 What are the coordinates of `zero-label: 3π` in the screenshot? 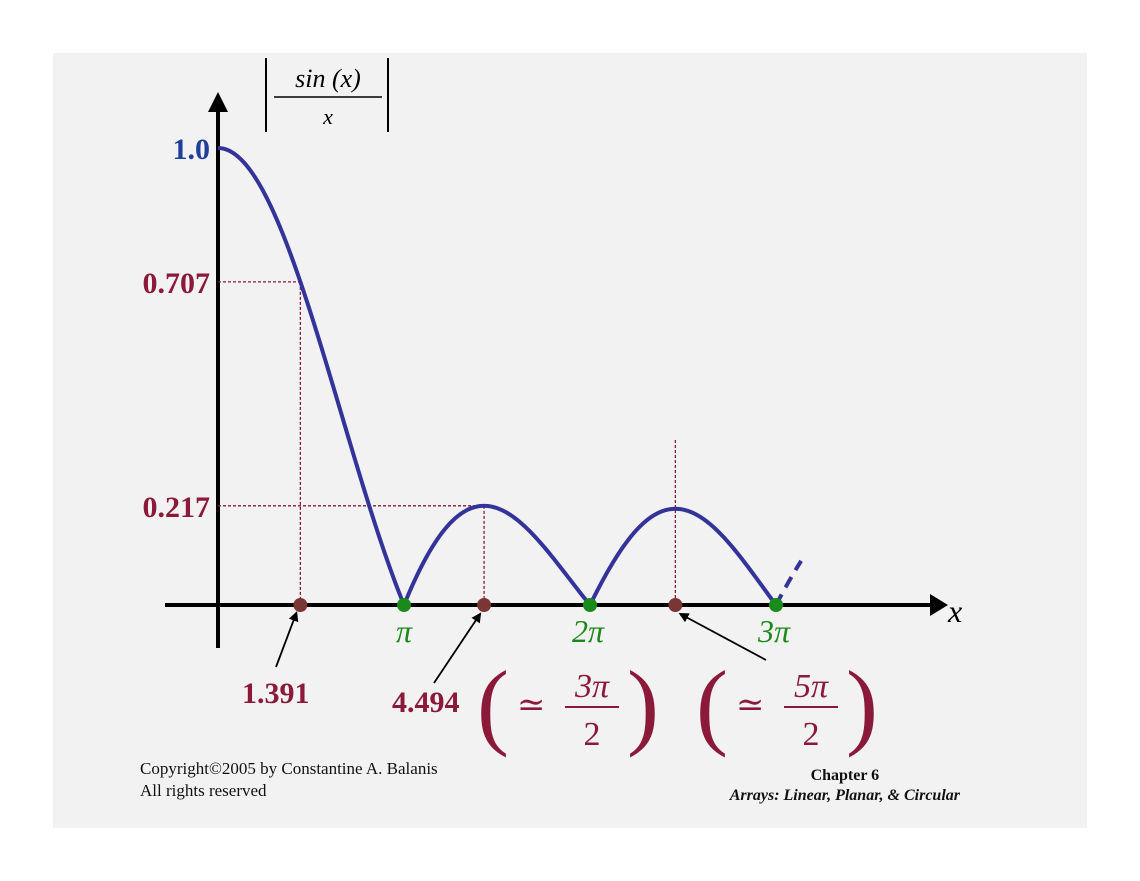 It's located at (774, 631).